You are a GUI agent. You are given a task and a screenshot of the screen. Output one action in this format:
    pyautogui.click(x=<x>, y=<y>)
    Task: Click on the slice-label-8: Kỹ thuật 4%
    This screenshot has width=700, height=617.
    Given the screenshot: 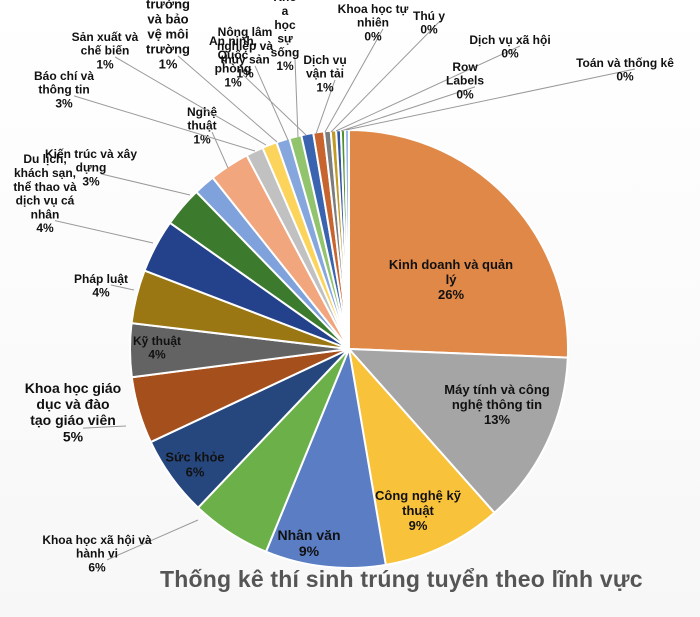 What is the action you would take?
    pyautogui.click(x=157, y=348)
    